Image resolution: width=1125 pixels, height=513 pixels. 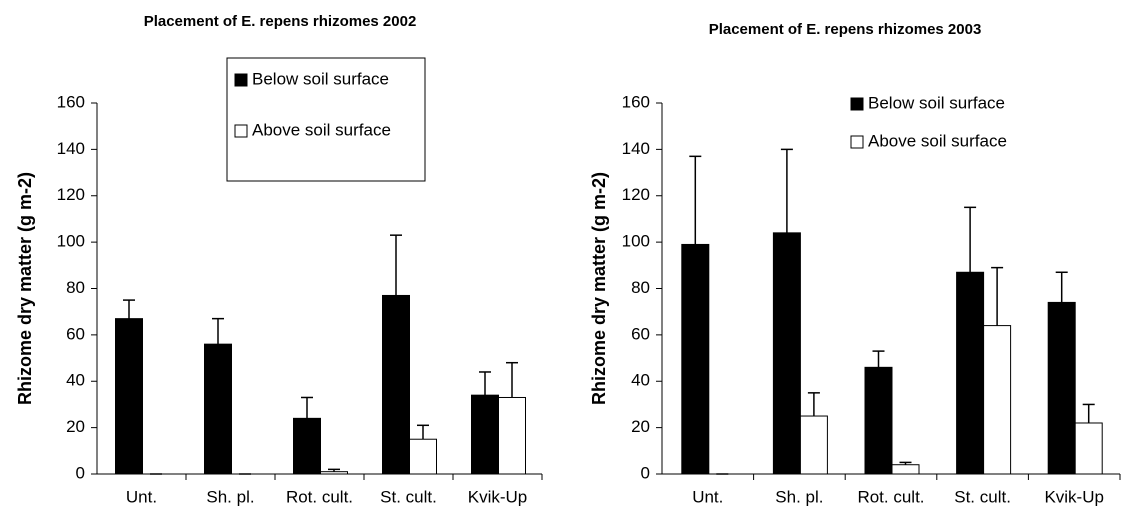 What do you see at coordinates (845, 29) in the screenshot?
I see `chart-title: Placement of E. repens rhizomes 2003` at bounding box center [845, 29].